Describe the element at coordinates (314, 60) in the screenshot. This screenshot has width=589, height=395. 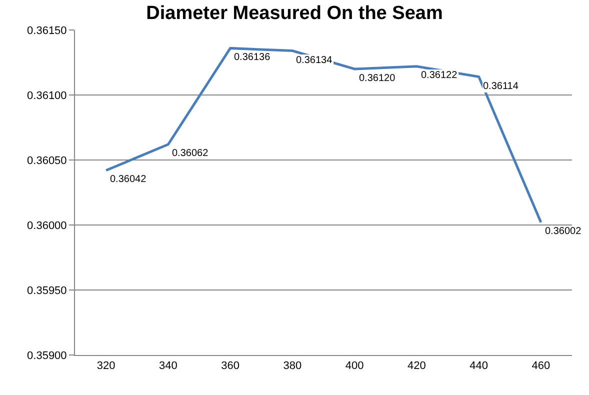
I see `data-label: 0.36134` at that location.